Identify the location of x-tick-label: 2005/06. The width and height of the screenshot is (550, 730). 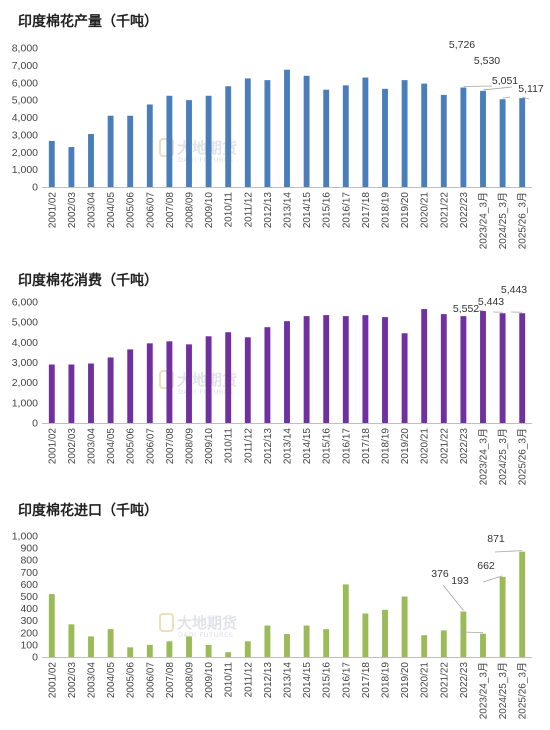
(131, 210).